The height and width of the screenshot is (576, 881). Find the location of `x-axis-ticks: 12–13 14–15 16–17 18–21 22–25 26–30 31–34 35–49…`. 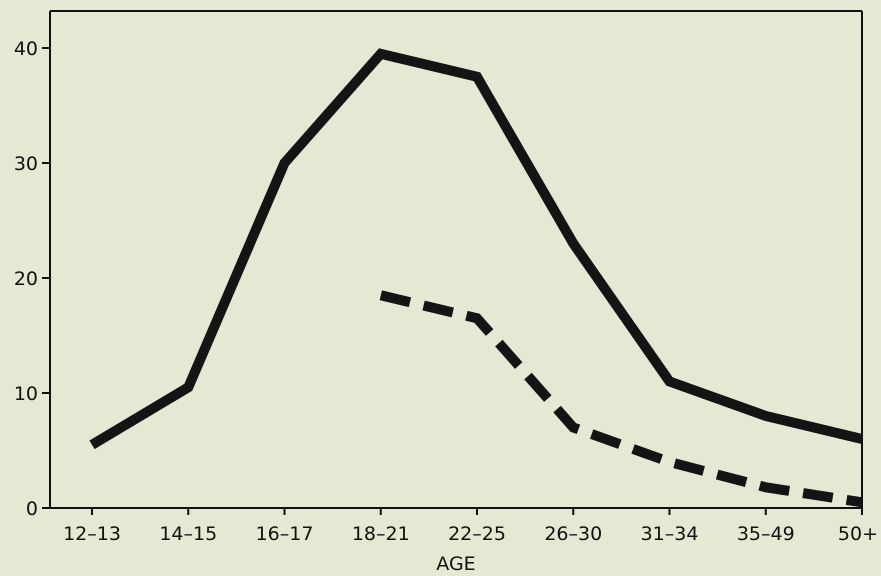

x-axis-ticks: 12–13 14–15 16–17 18–21 22–25 26–30 31–34 35–49… is located at coordinates (470, 526).